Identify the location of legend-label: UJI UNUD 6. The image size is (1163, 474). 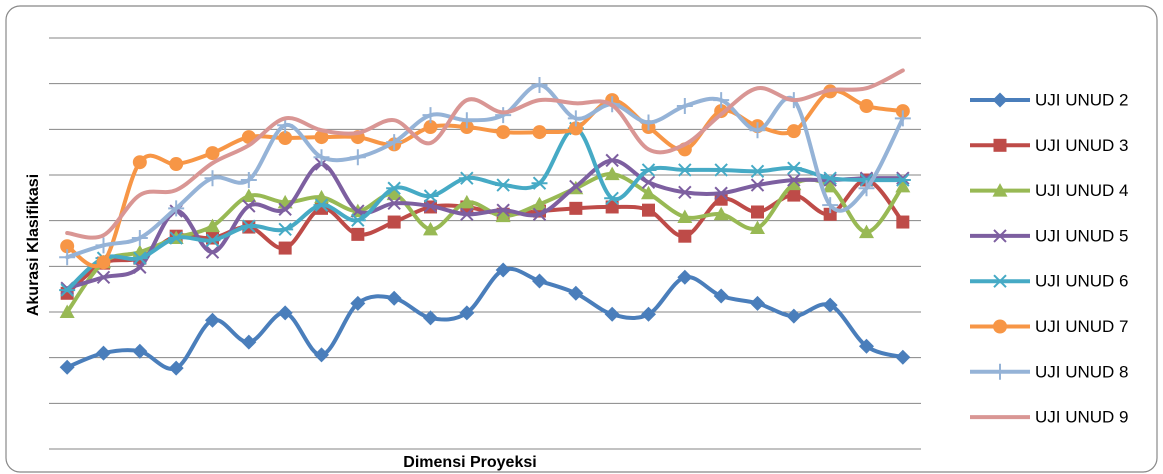
(1082, 281).